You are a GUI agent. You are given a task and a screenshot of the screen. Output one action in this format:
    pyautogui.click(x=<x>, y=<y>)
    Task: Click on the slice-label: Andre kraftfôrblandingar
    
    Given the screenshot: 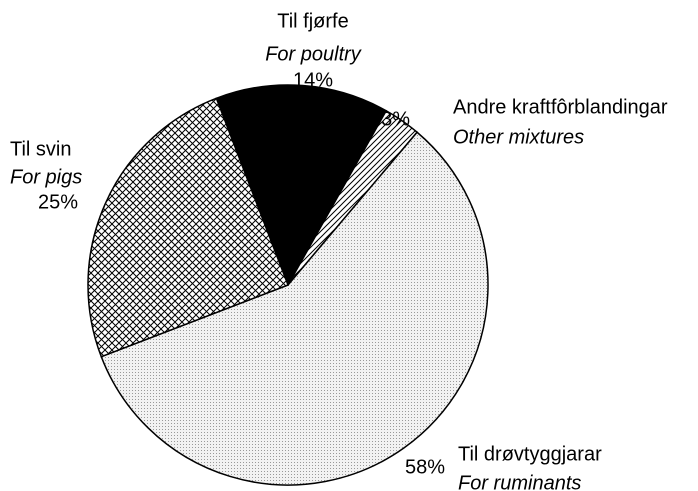 What is the action you would take?
    pyautogui.click(x=560, y=107)
    